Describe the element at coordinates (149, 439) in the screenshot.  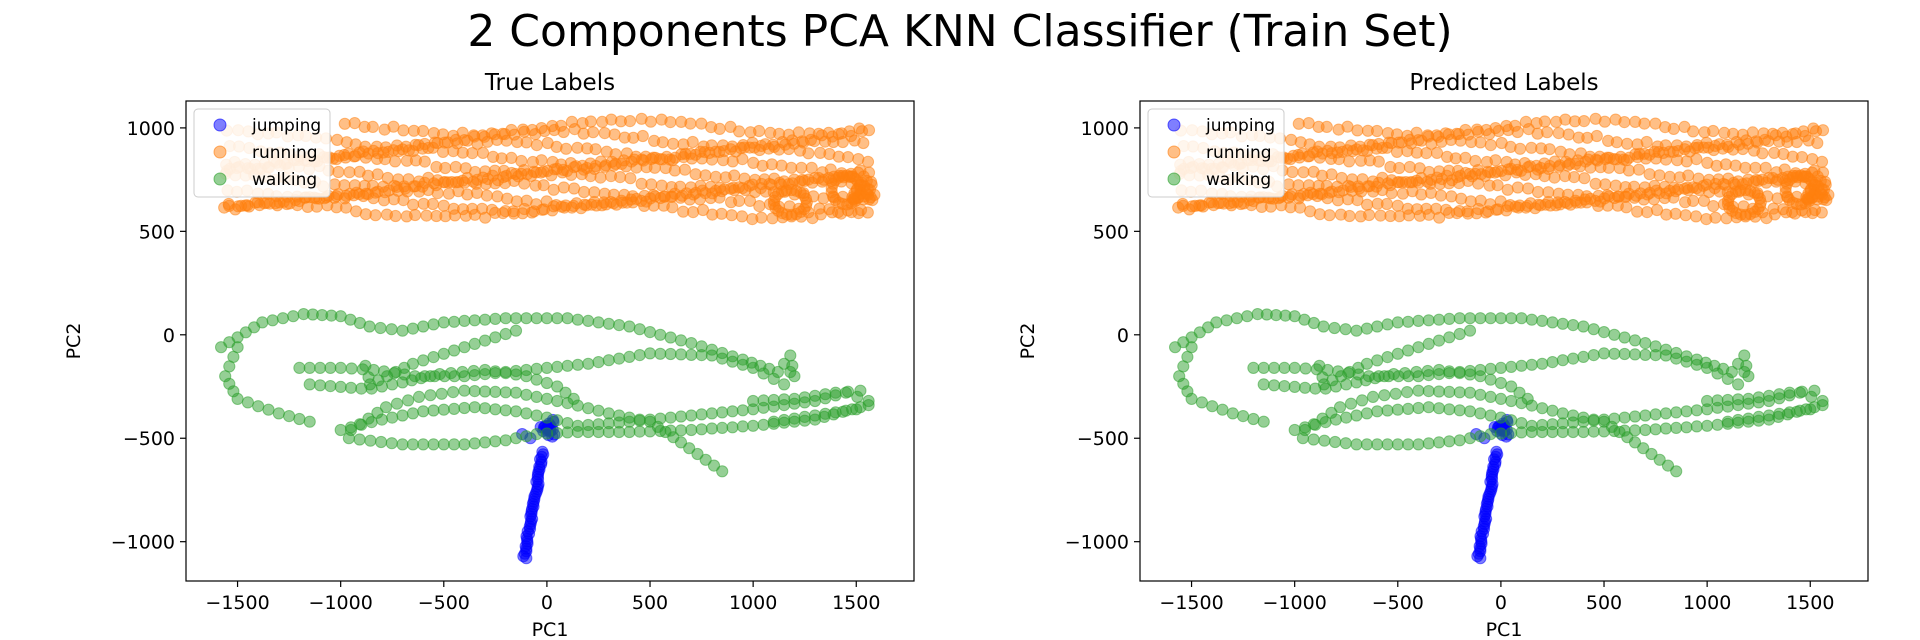
I see `y-tick-label: −500` at that location.